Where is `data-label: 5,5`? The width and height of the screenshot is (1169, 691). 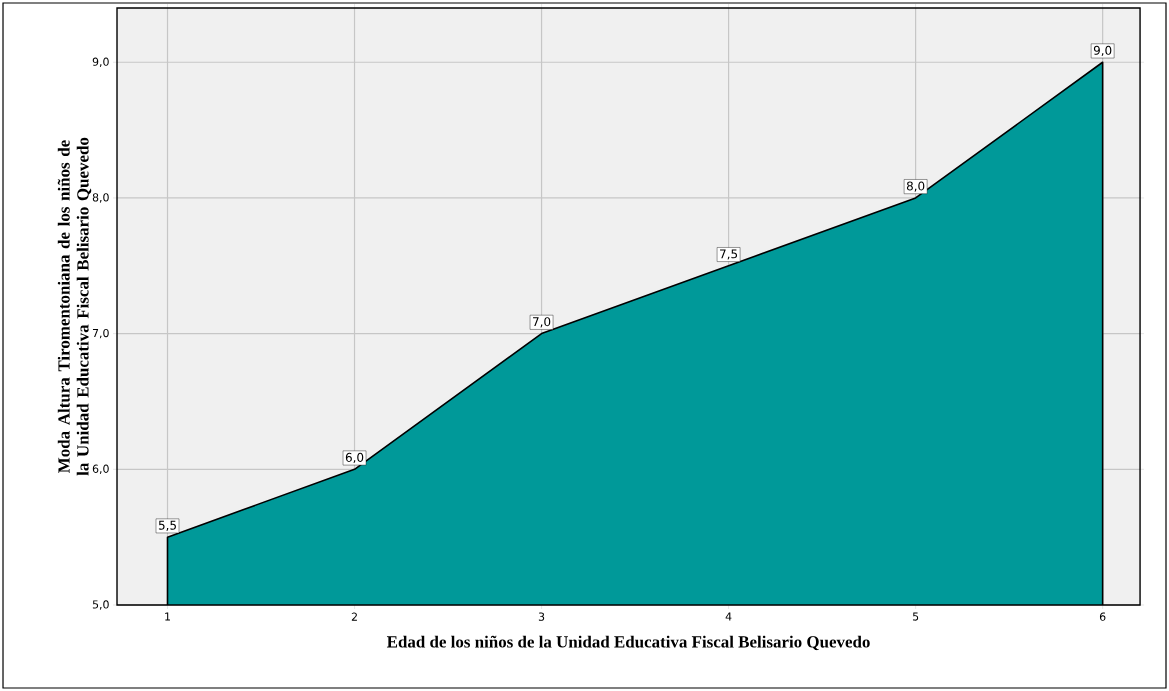 data-label: 5,5 is located at coordinates (167, 525).